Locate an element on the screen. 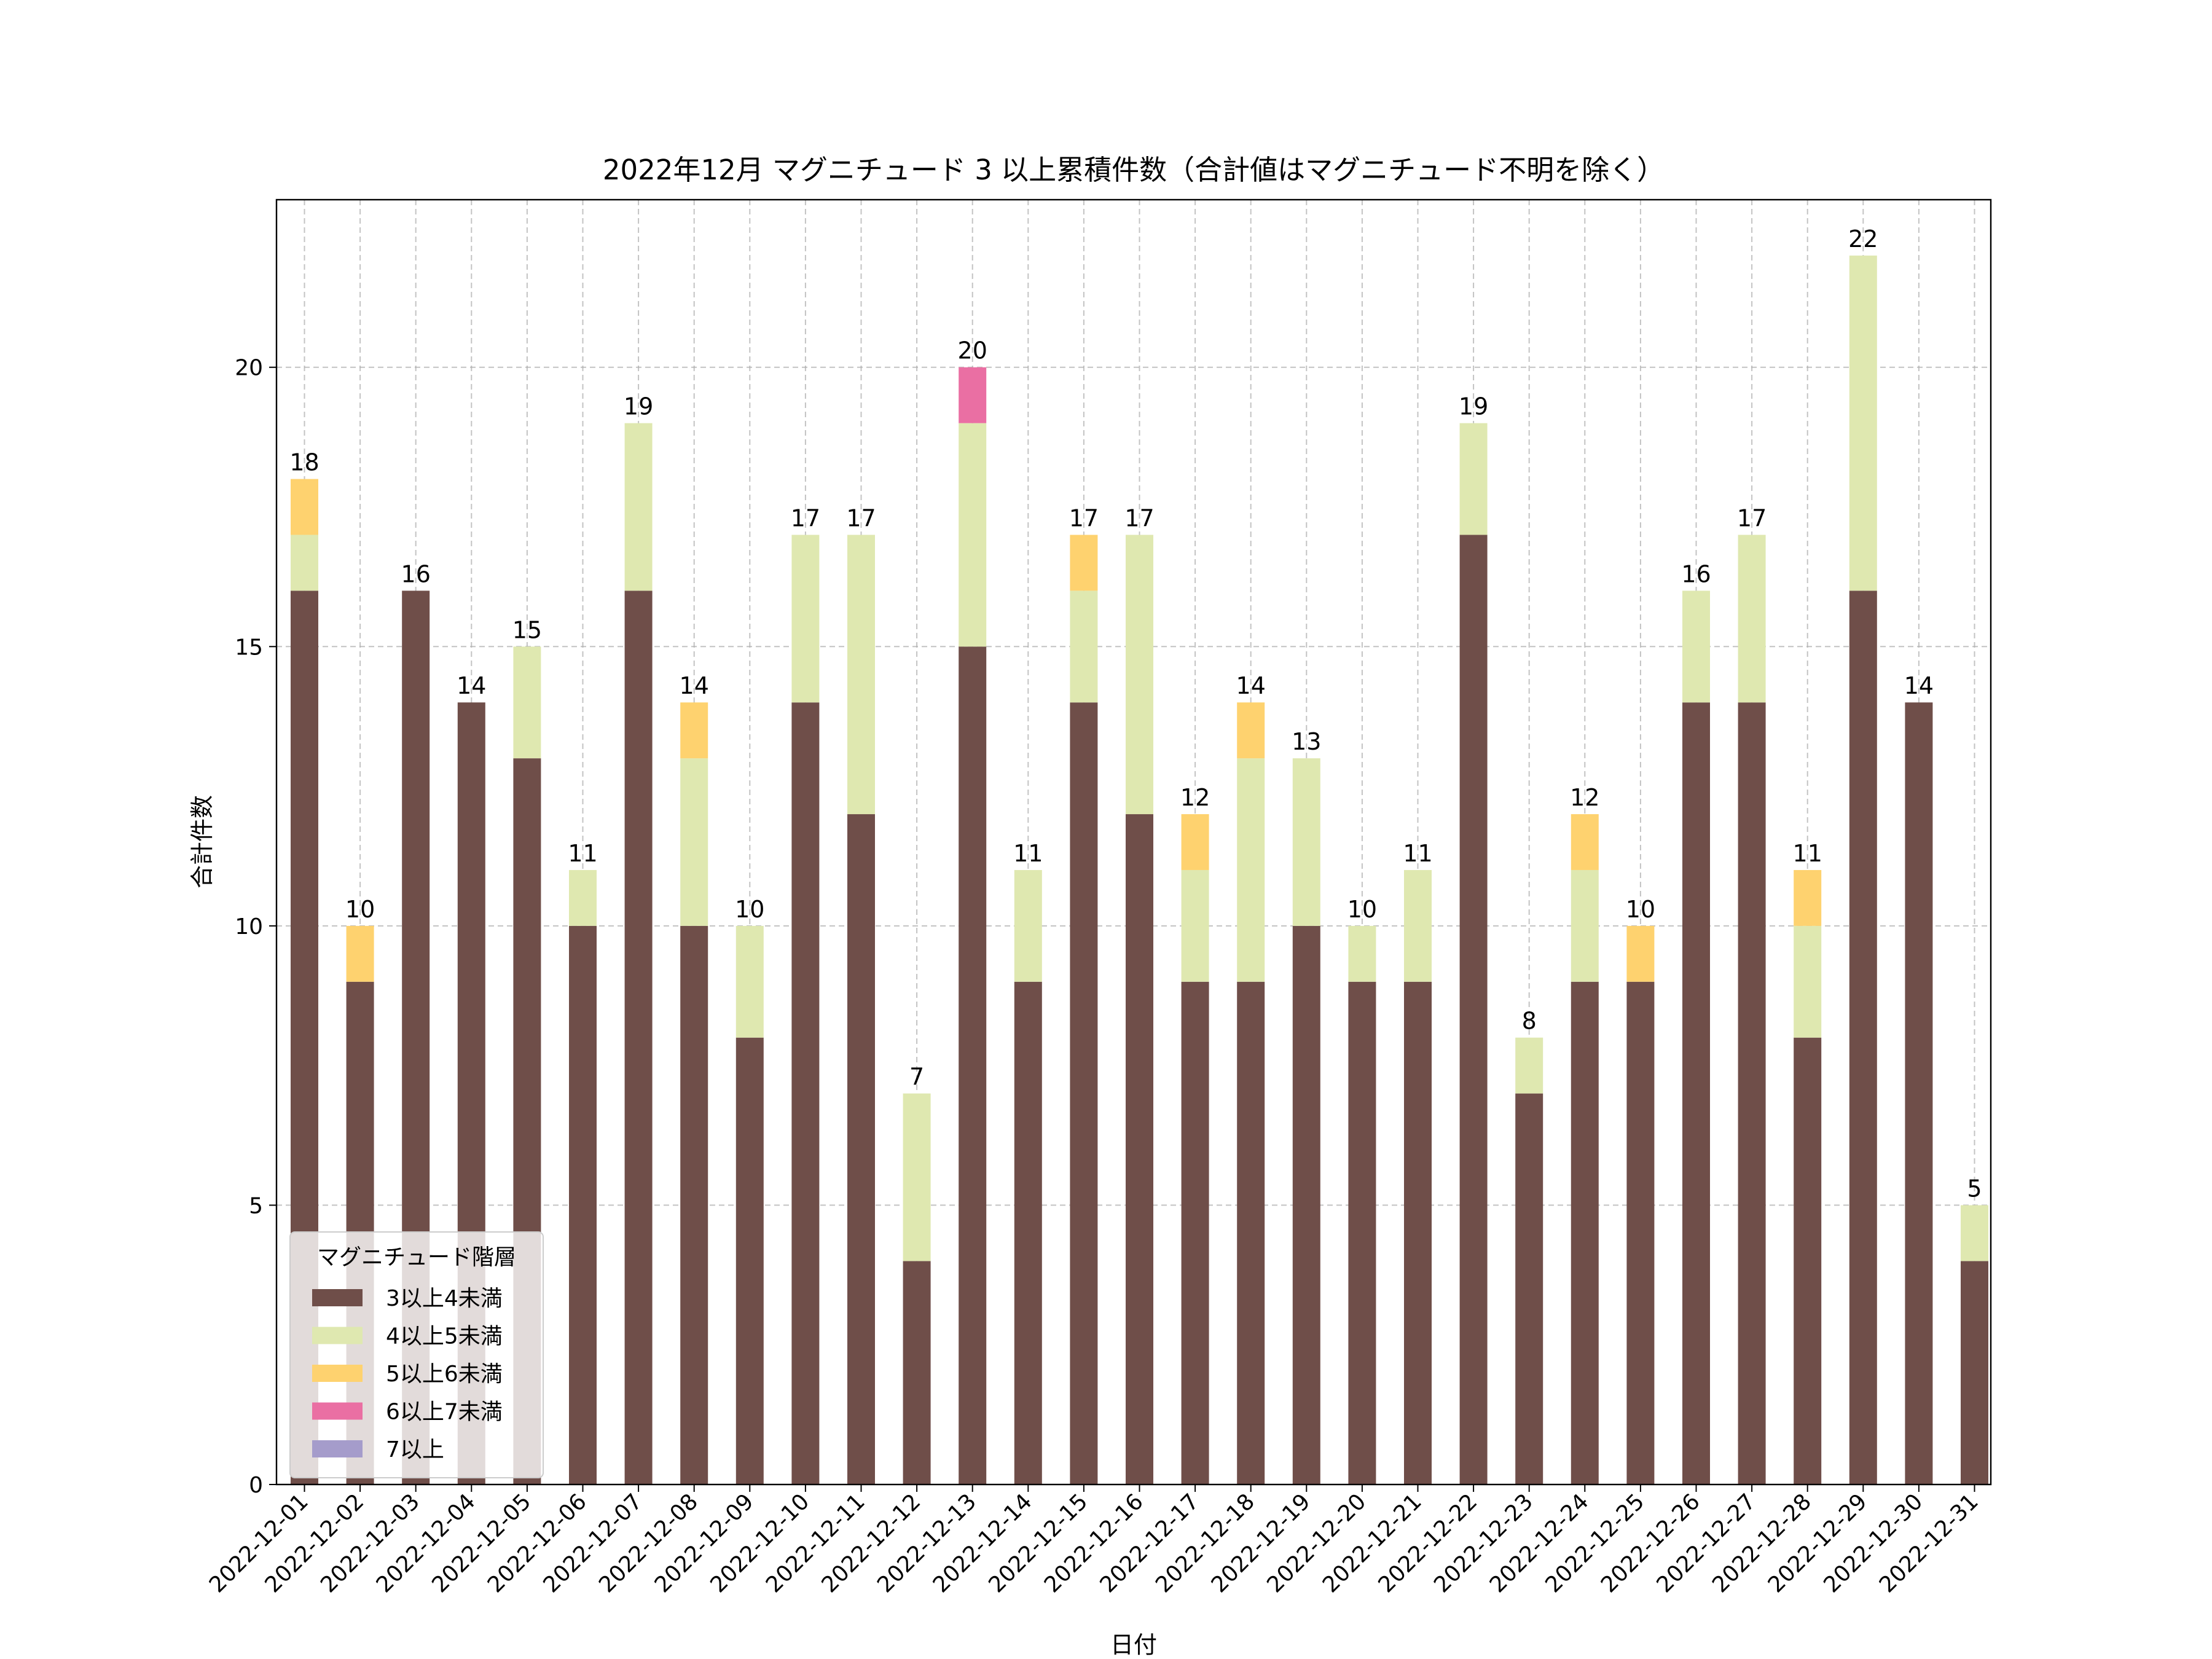 The height and width of the screenshot is (1659, 2212). x-axis-label: 日付 is located at coordinates (1133, 1644).